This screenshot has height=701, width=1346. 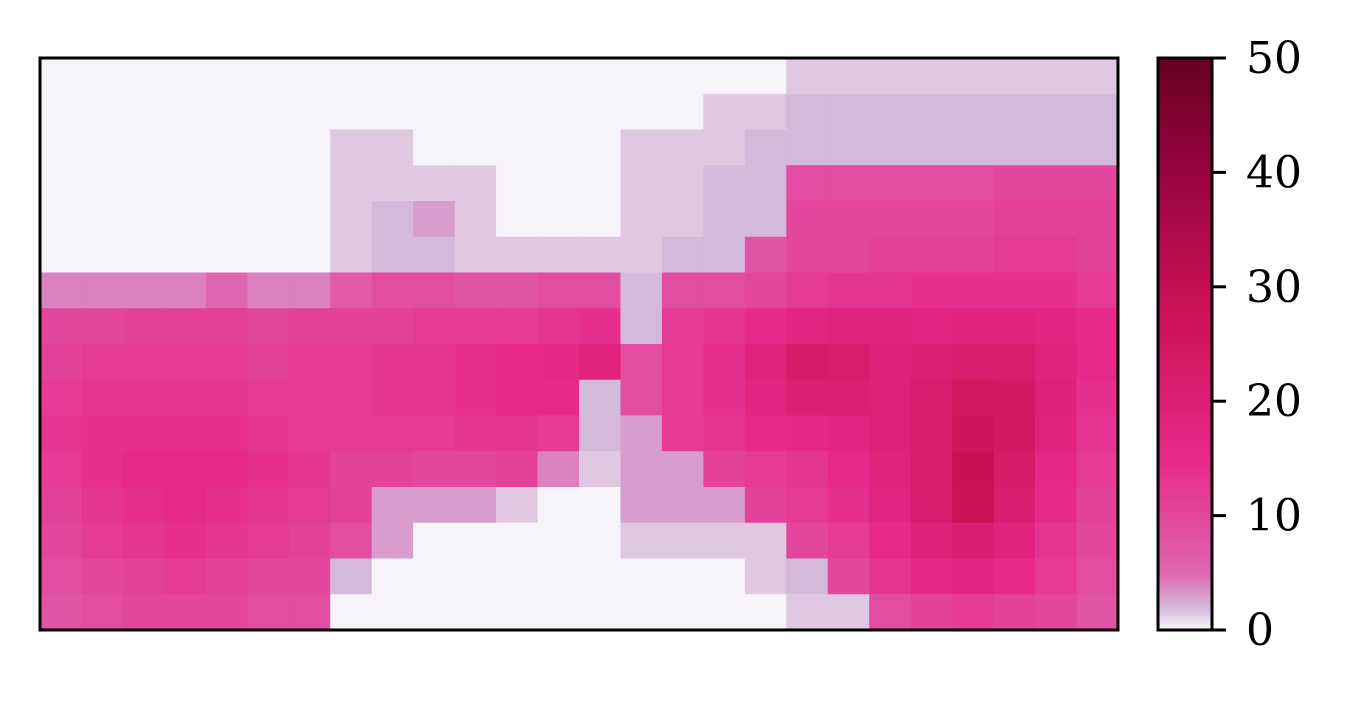 What do you see at coordinates (1260, 630) in the screenshot?
I see `colorbar-tick-label: 0` at bounding box center [1260, 630].